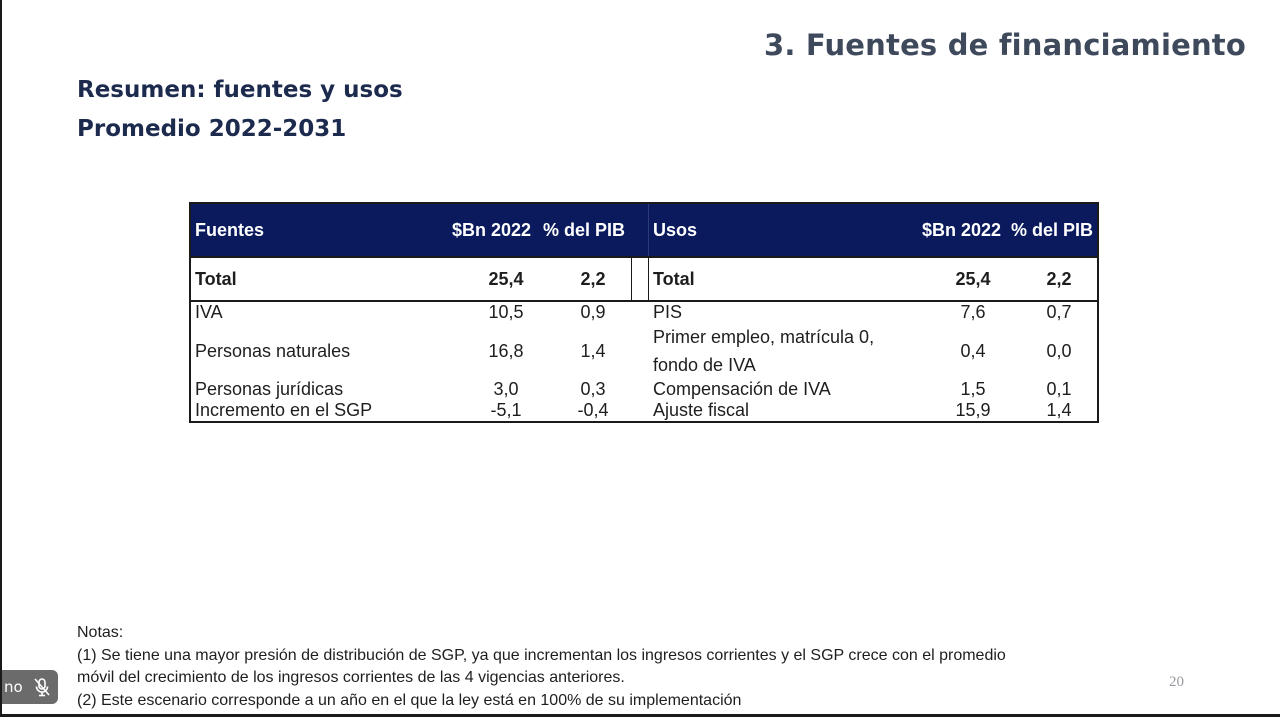 This screenshot has width=1280, height=717. What do you see at coordinates (100, 632) in the screenshot?
I see `notes-heading: Notas:` at bounding box center [100, 632].